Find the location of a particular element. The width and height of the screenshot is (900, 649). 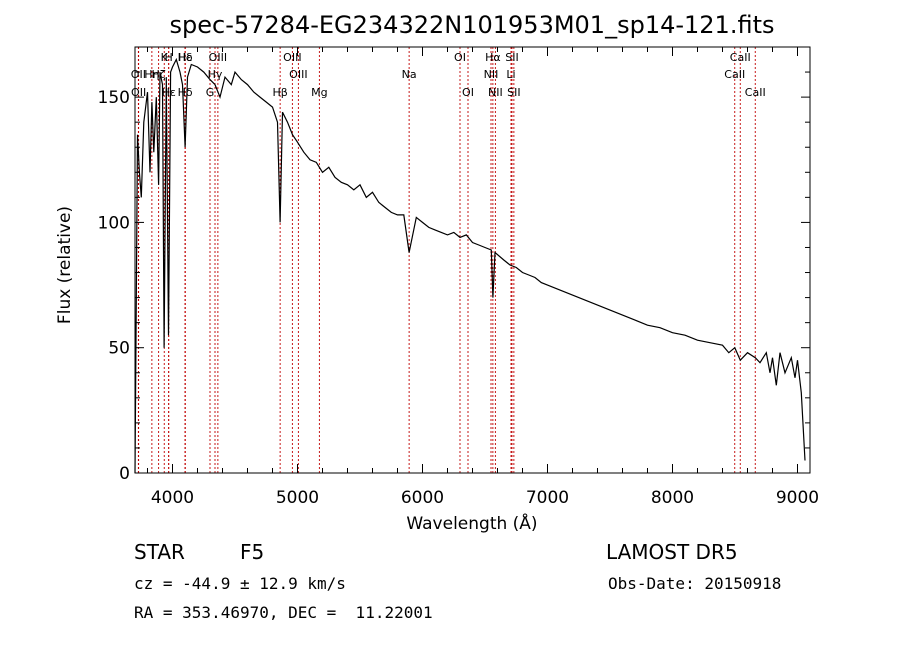

line-marker-label-10: Hδ is located at coordinates (185, 92).